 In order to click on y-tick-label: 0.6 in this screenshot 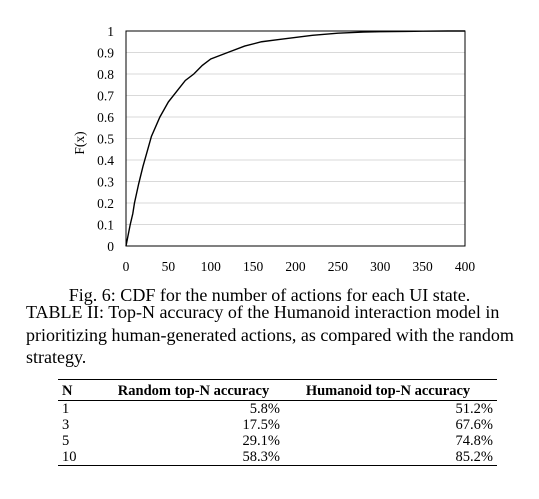, I will do `click(105, 117)`.